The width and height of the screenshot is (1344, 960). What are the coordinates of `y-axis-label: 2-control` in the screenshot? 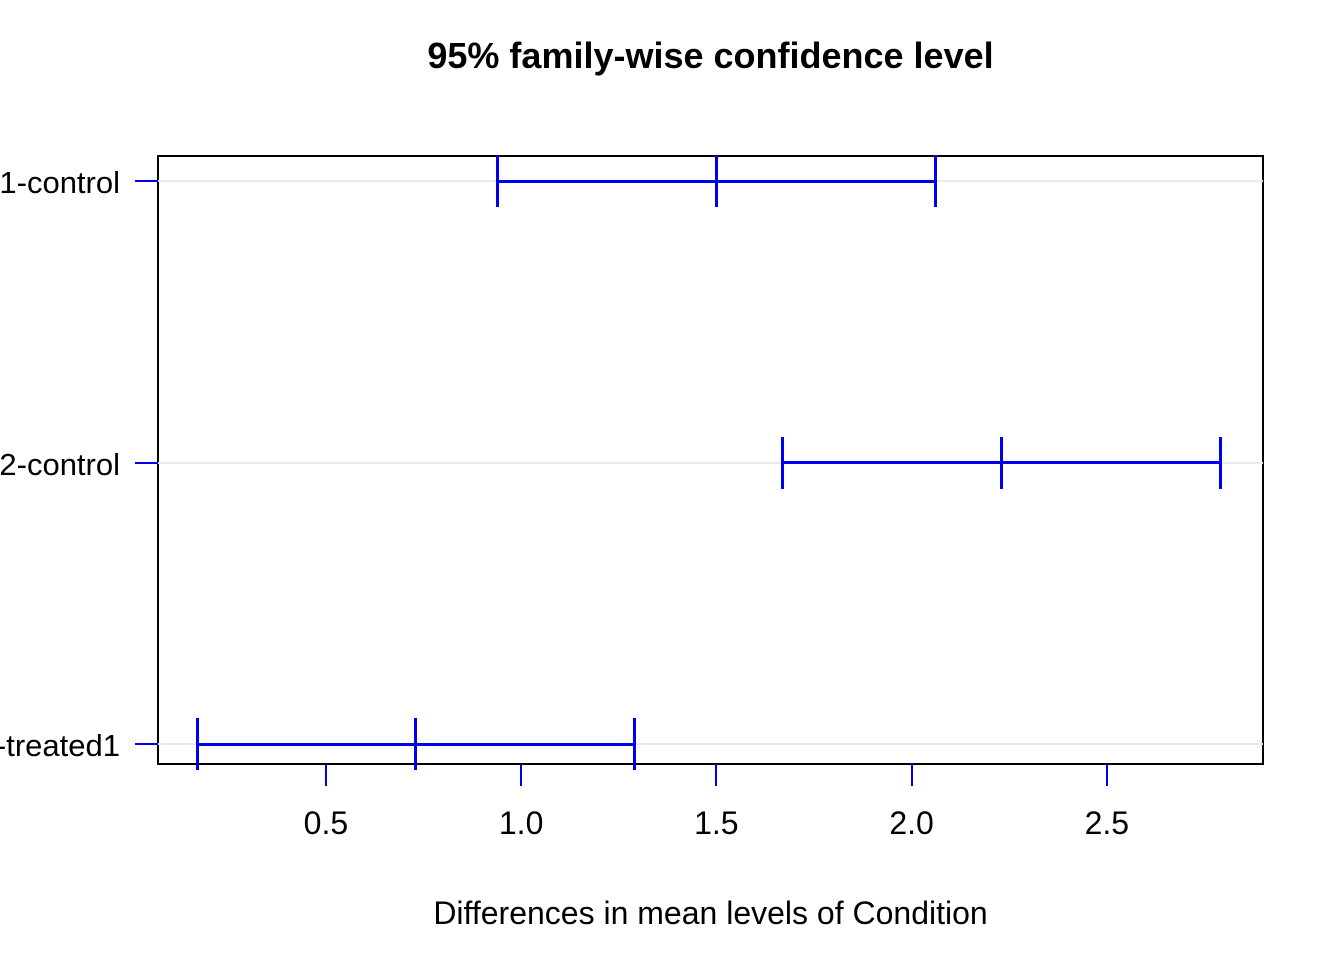 It's located at (60, 464).